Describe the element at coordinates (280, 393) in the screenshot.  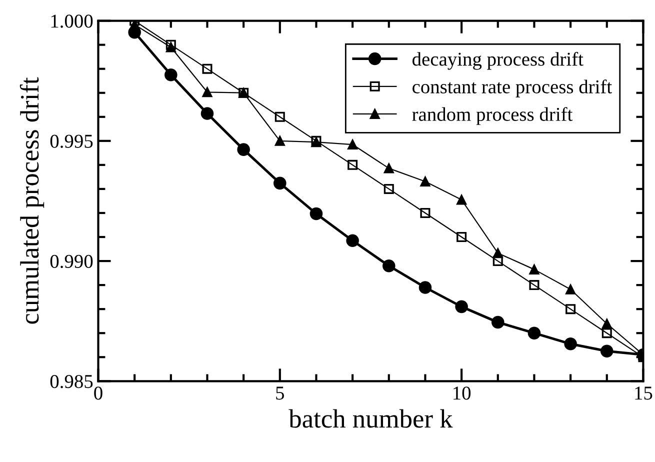
I see `x-tick-label: 5` at that location.